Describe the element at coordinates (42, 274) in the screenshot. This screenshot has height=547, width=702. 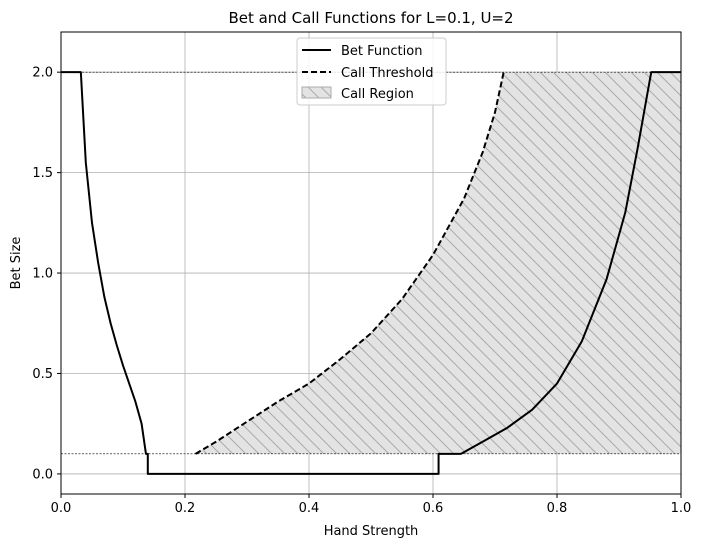
I see `y-tick-label-2: 1.0` at that location.